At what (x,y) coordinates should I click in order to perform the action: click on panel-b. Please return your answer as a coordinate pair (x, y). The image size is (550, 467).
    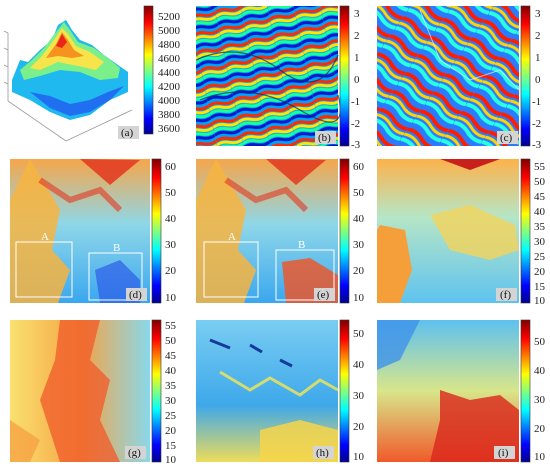
    Looking at the image, I should click on (268, 76).